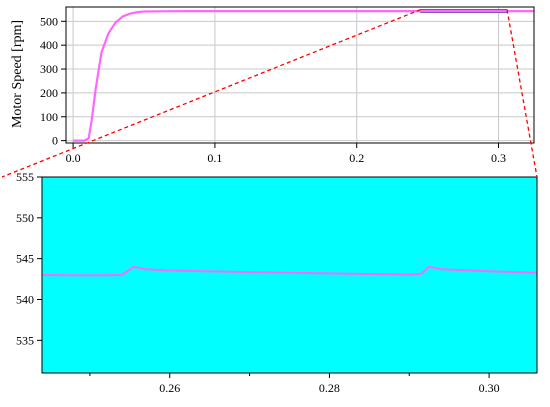  Describe the element at coordinates (49, 69) in the screenshot. I see `top-y-tick-label: 300` at that location.